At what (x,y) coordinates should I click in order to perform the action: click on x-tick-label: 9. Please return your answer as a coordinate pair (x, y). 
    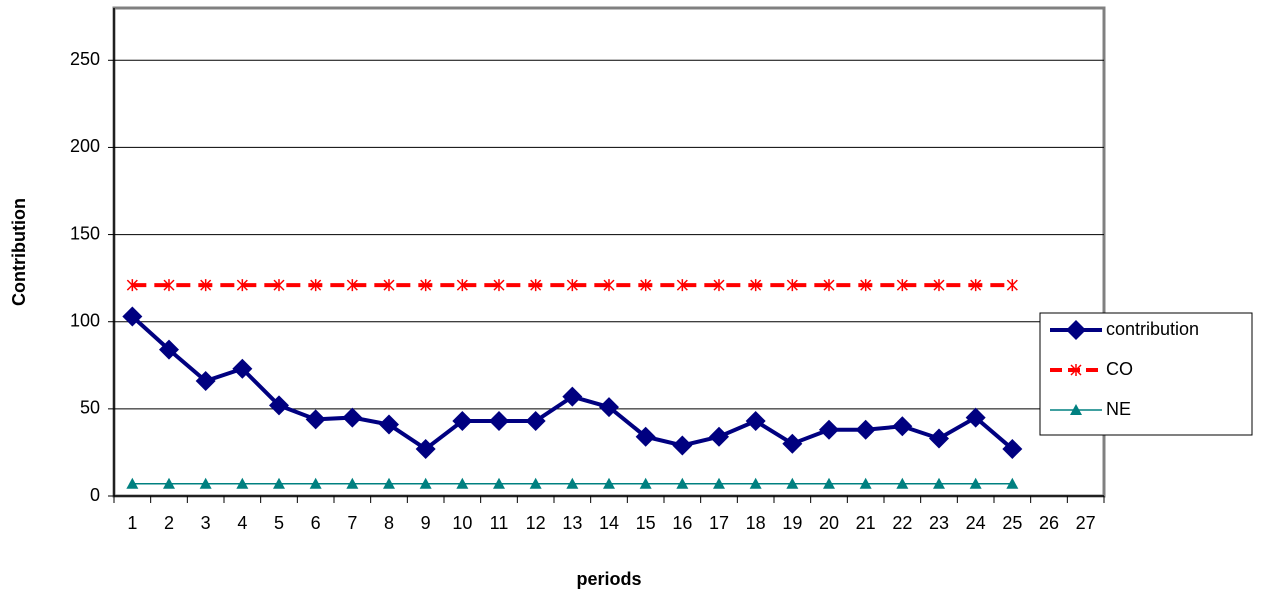
    Looking at the image, I should click on (426, 523).